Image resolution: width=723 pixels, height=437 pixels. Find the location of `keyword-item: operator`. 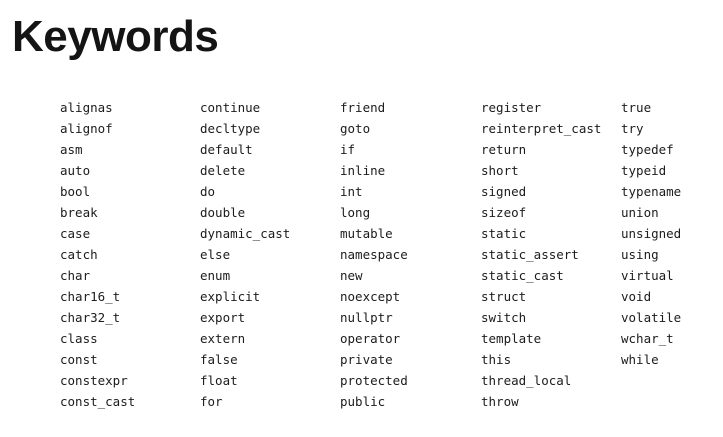

keyword-item: operator is located at coordinates (370, 338).